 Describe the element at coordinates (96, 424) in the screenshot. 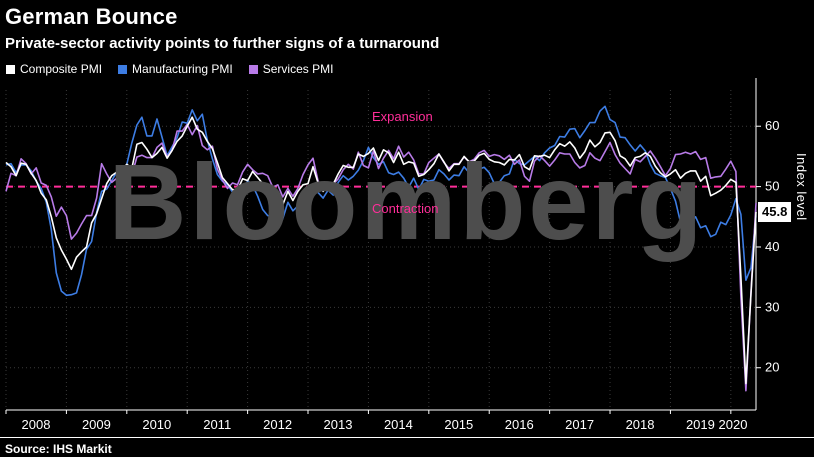

I see `x-tick-label: 2009` at that location.